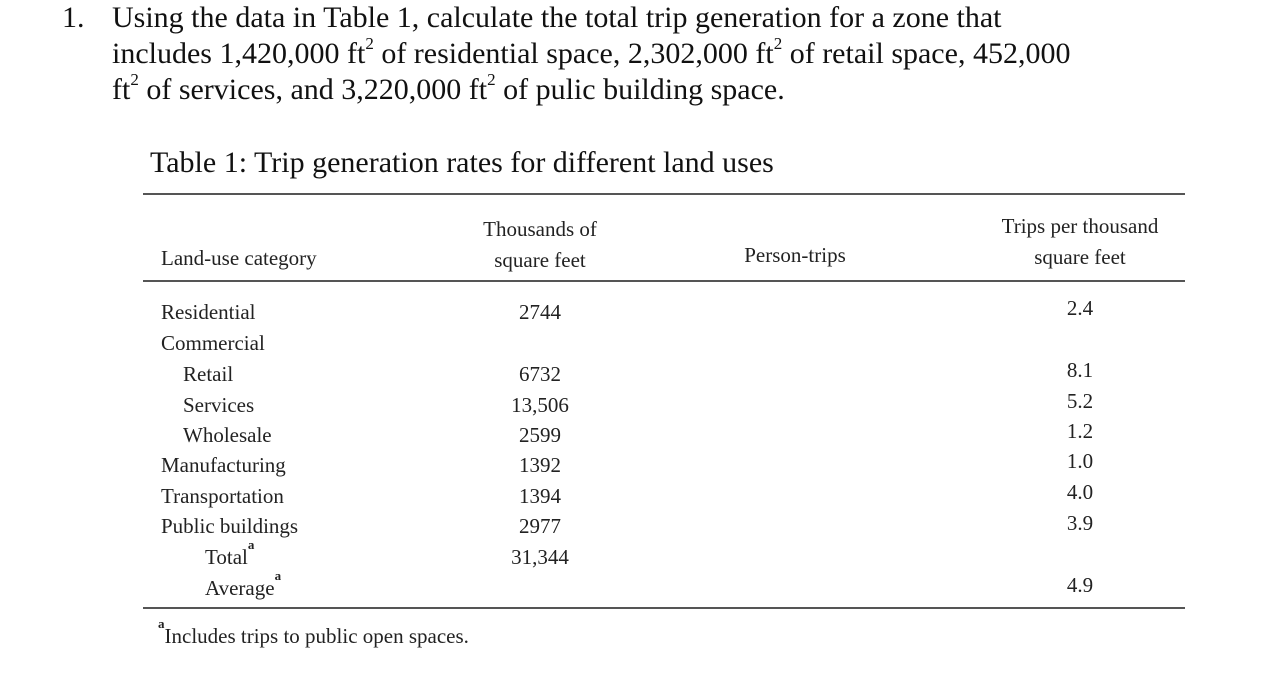 The width and height of the screenshot is (1287, 677). Describe the element at coordinates (540, 526) in the screenshot. I see `row-sqft: 2977` at that location.